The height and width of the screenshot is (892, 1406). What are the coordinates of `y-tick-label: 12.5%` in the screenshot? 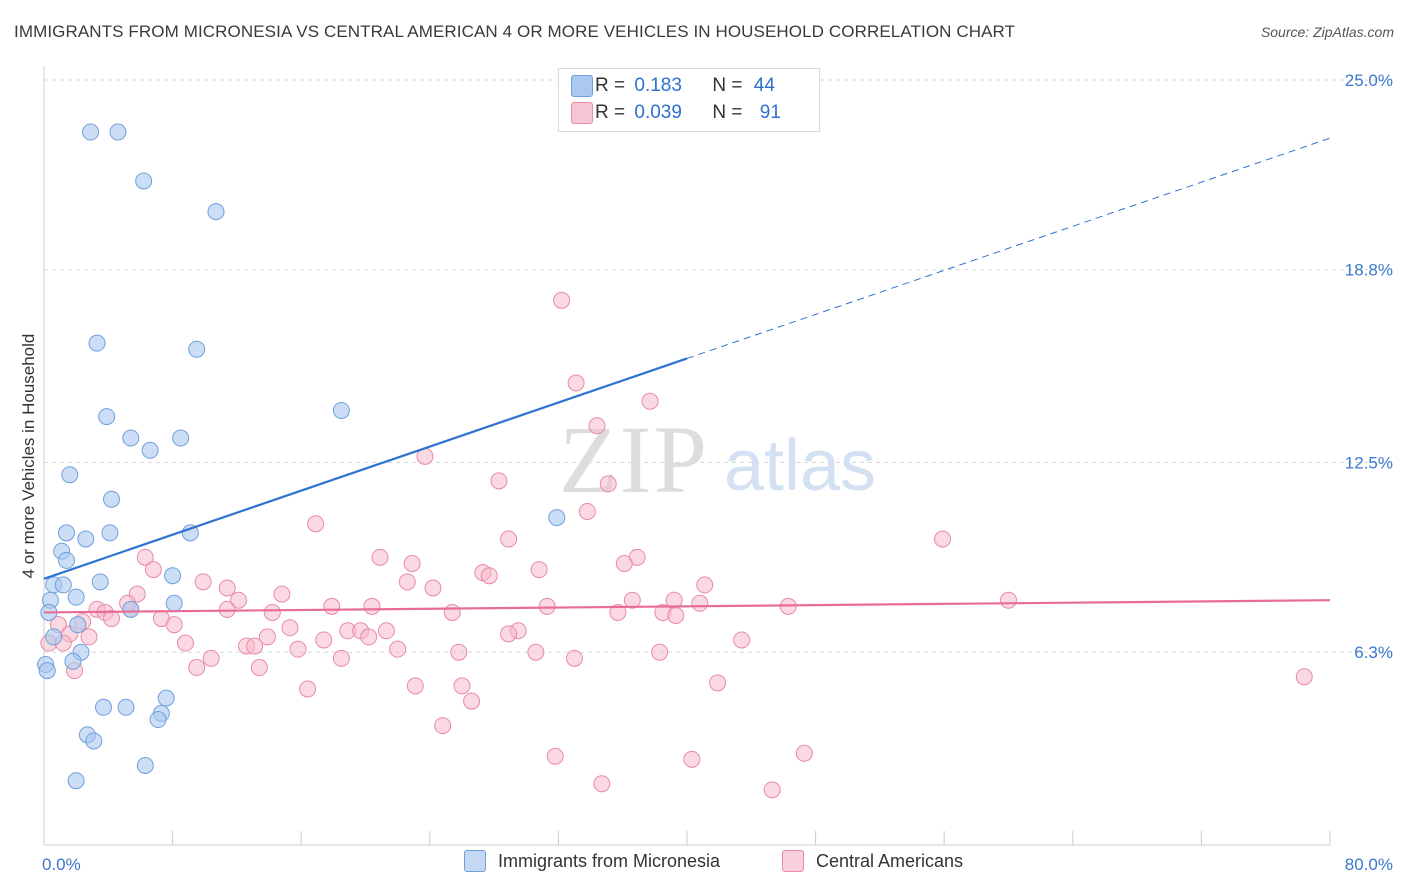 It's located at (1369, 463).